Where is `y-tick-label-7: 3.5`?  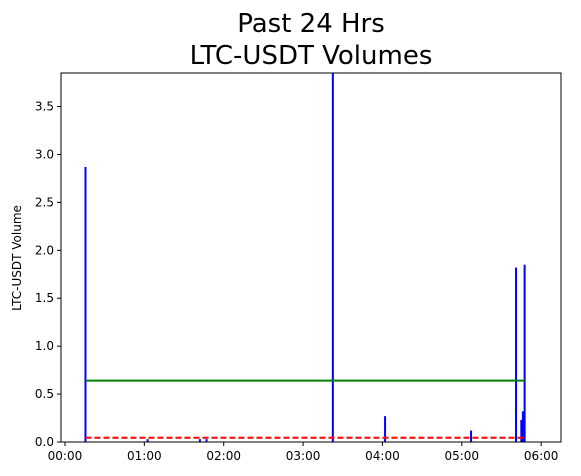 y-tick-label-7: 3.5 is located at coordinates (44, 107).